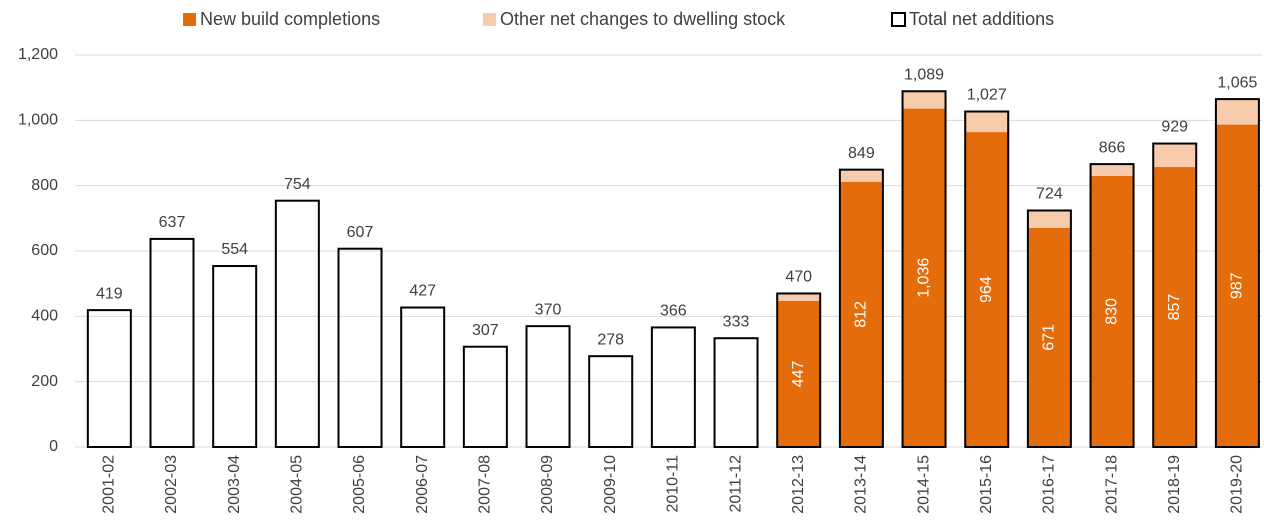 The height and width of the screenshot is (531, 1264). I want to click on segment-label: 1,036, so click(923, 278).